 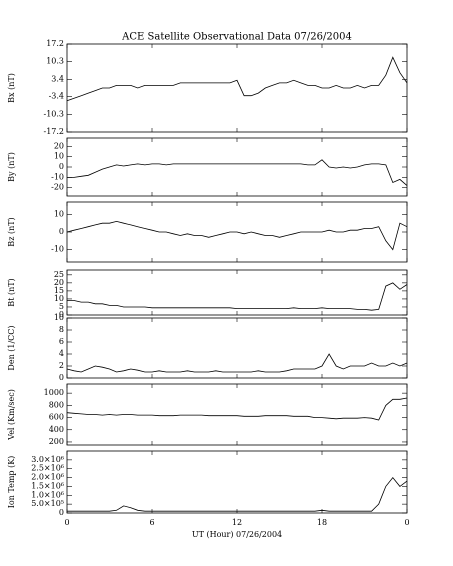 I want to click on y-tick-label: 10.3, so click(x=55, y=61).